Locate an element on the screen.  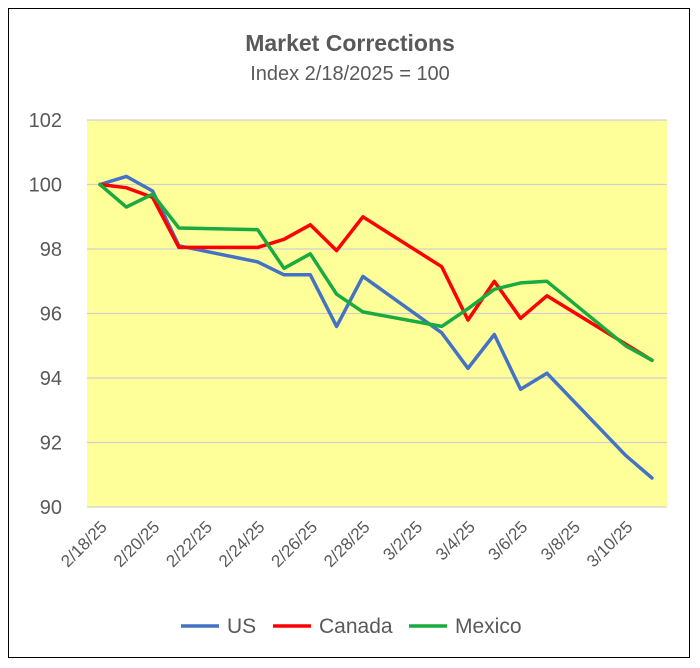
x-tick-label: 2/20/25 is located at coordinates (137, 544).